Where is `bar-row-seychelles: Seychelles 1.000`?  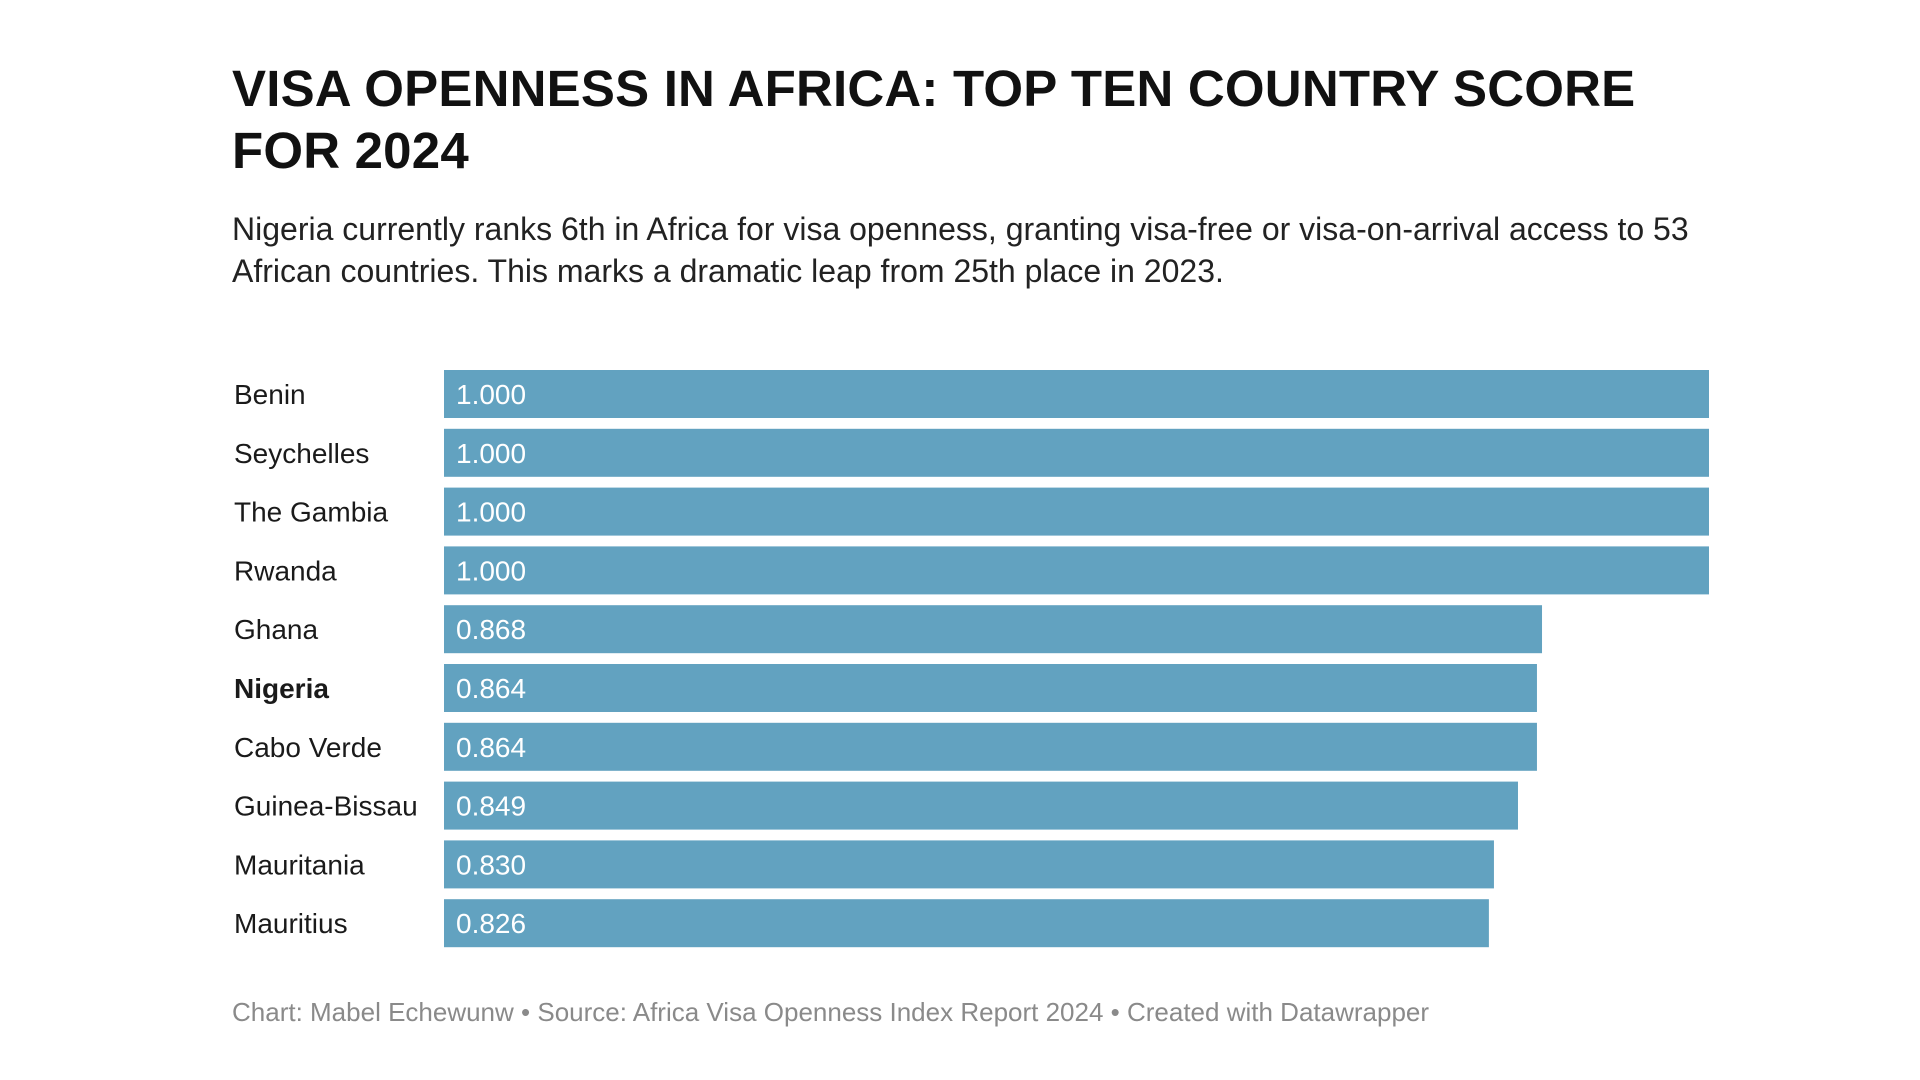 bar-row-seychelles: Seychelles 1.000 is located at coordinates (971, 452).